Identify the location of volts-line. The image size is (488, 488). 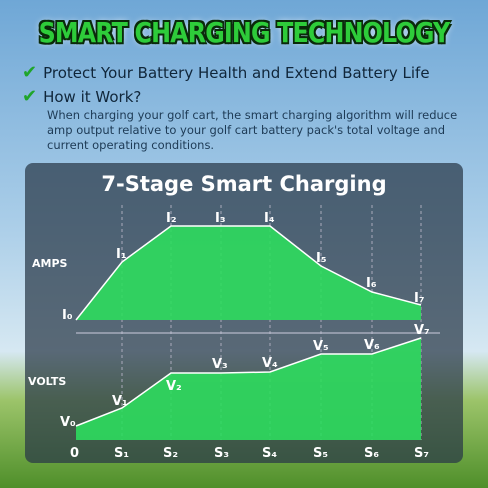
(248, 382).